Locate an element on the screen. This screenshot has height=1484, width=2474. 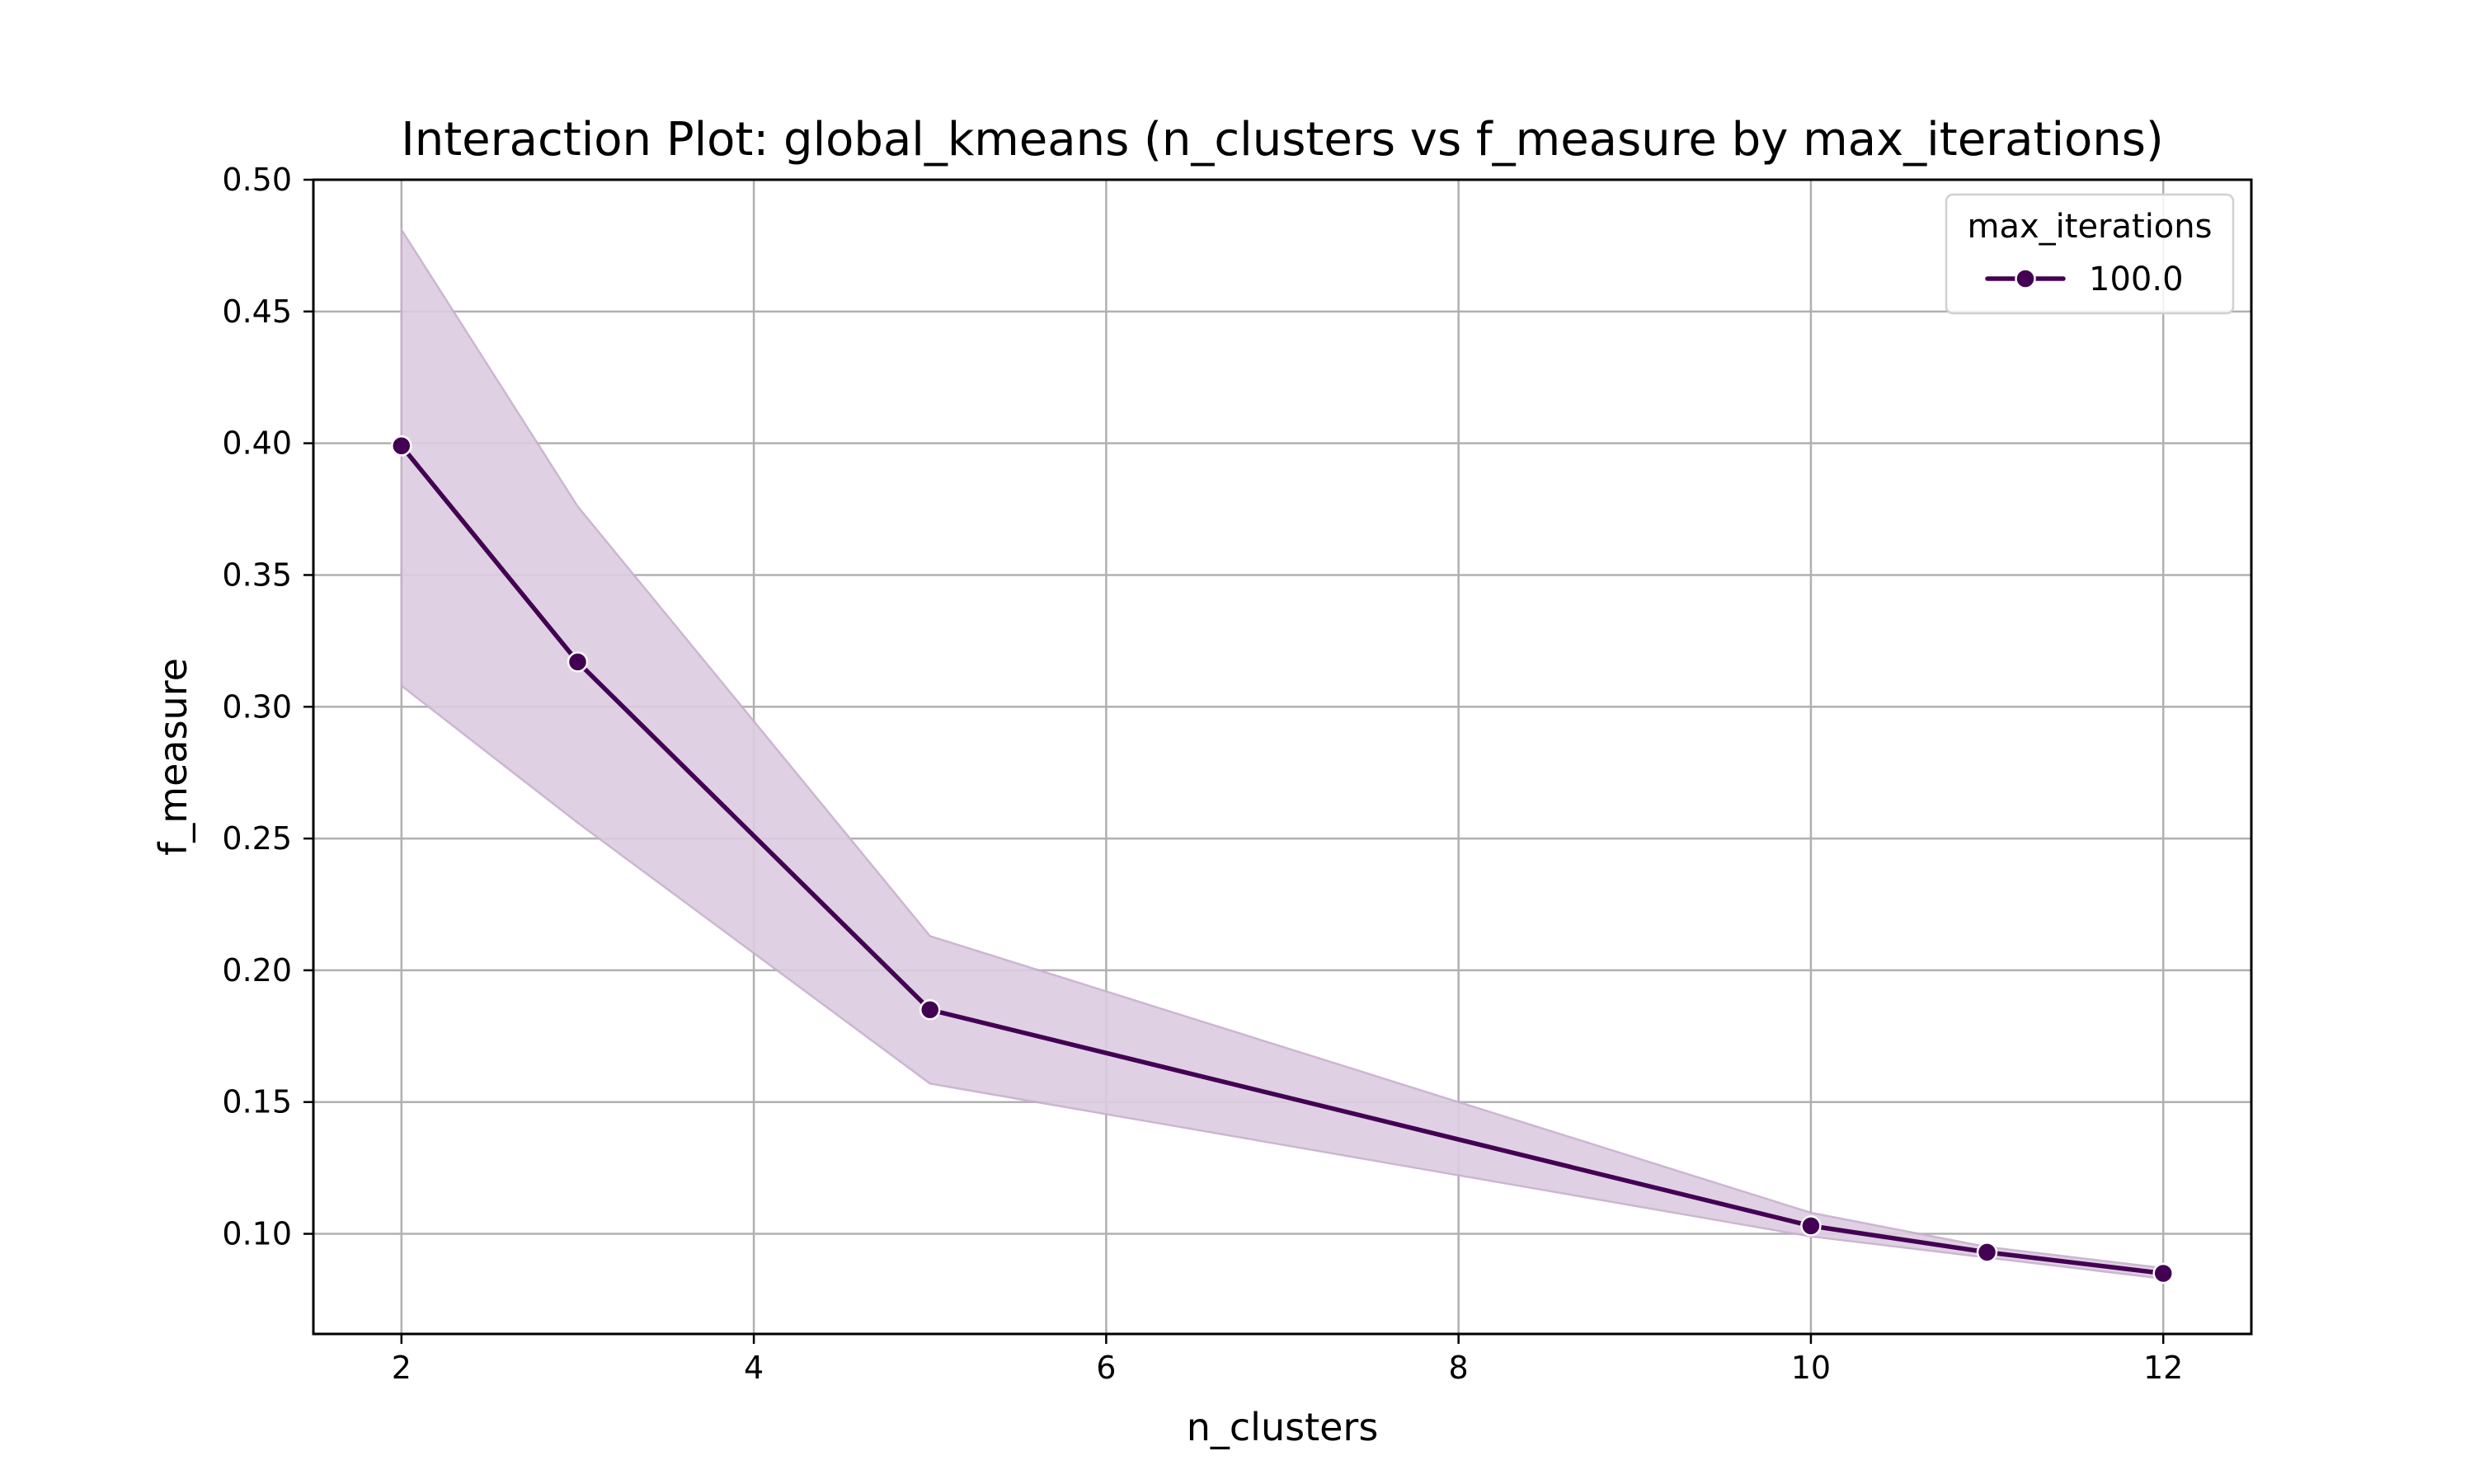
y-tick-label: 0.20 is located at coordinates (257, 970).